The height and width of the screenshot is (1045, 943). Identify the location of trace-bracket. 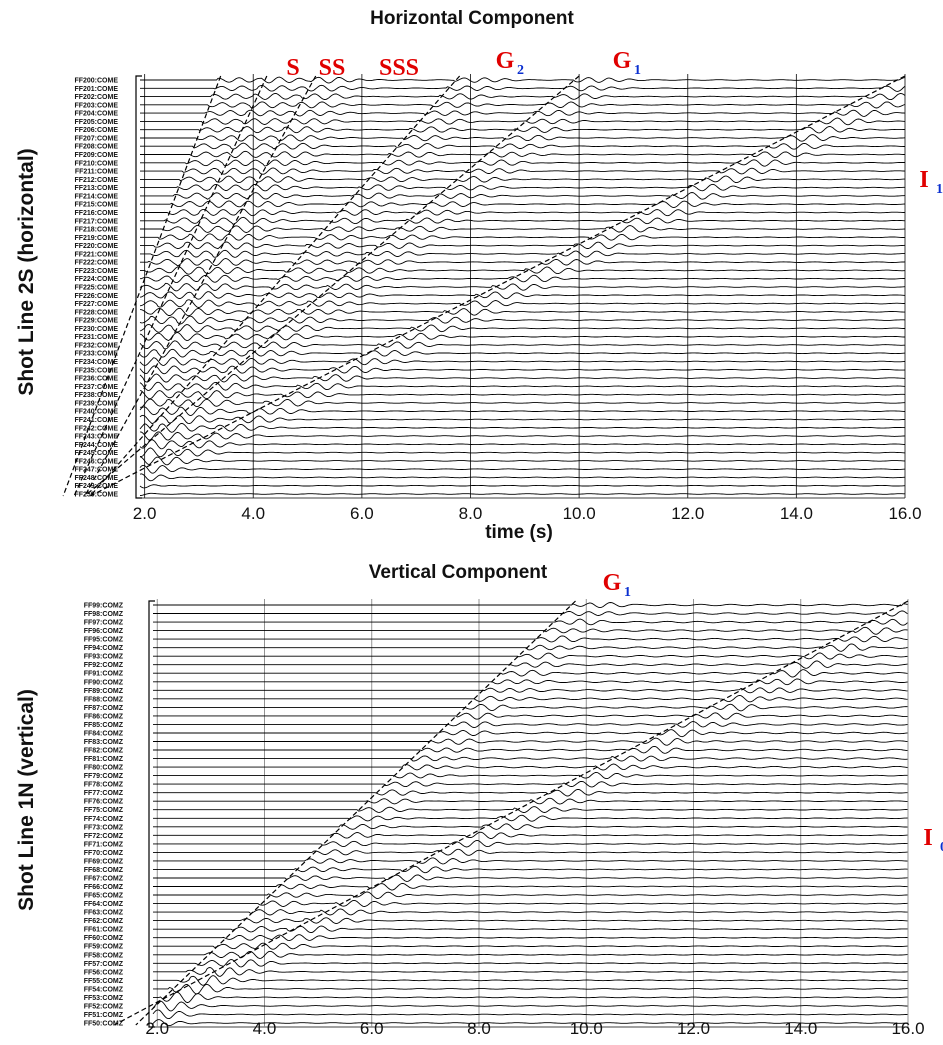
(138, 287).